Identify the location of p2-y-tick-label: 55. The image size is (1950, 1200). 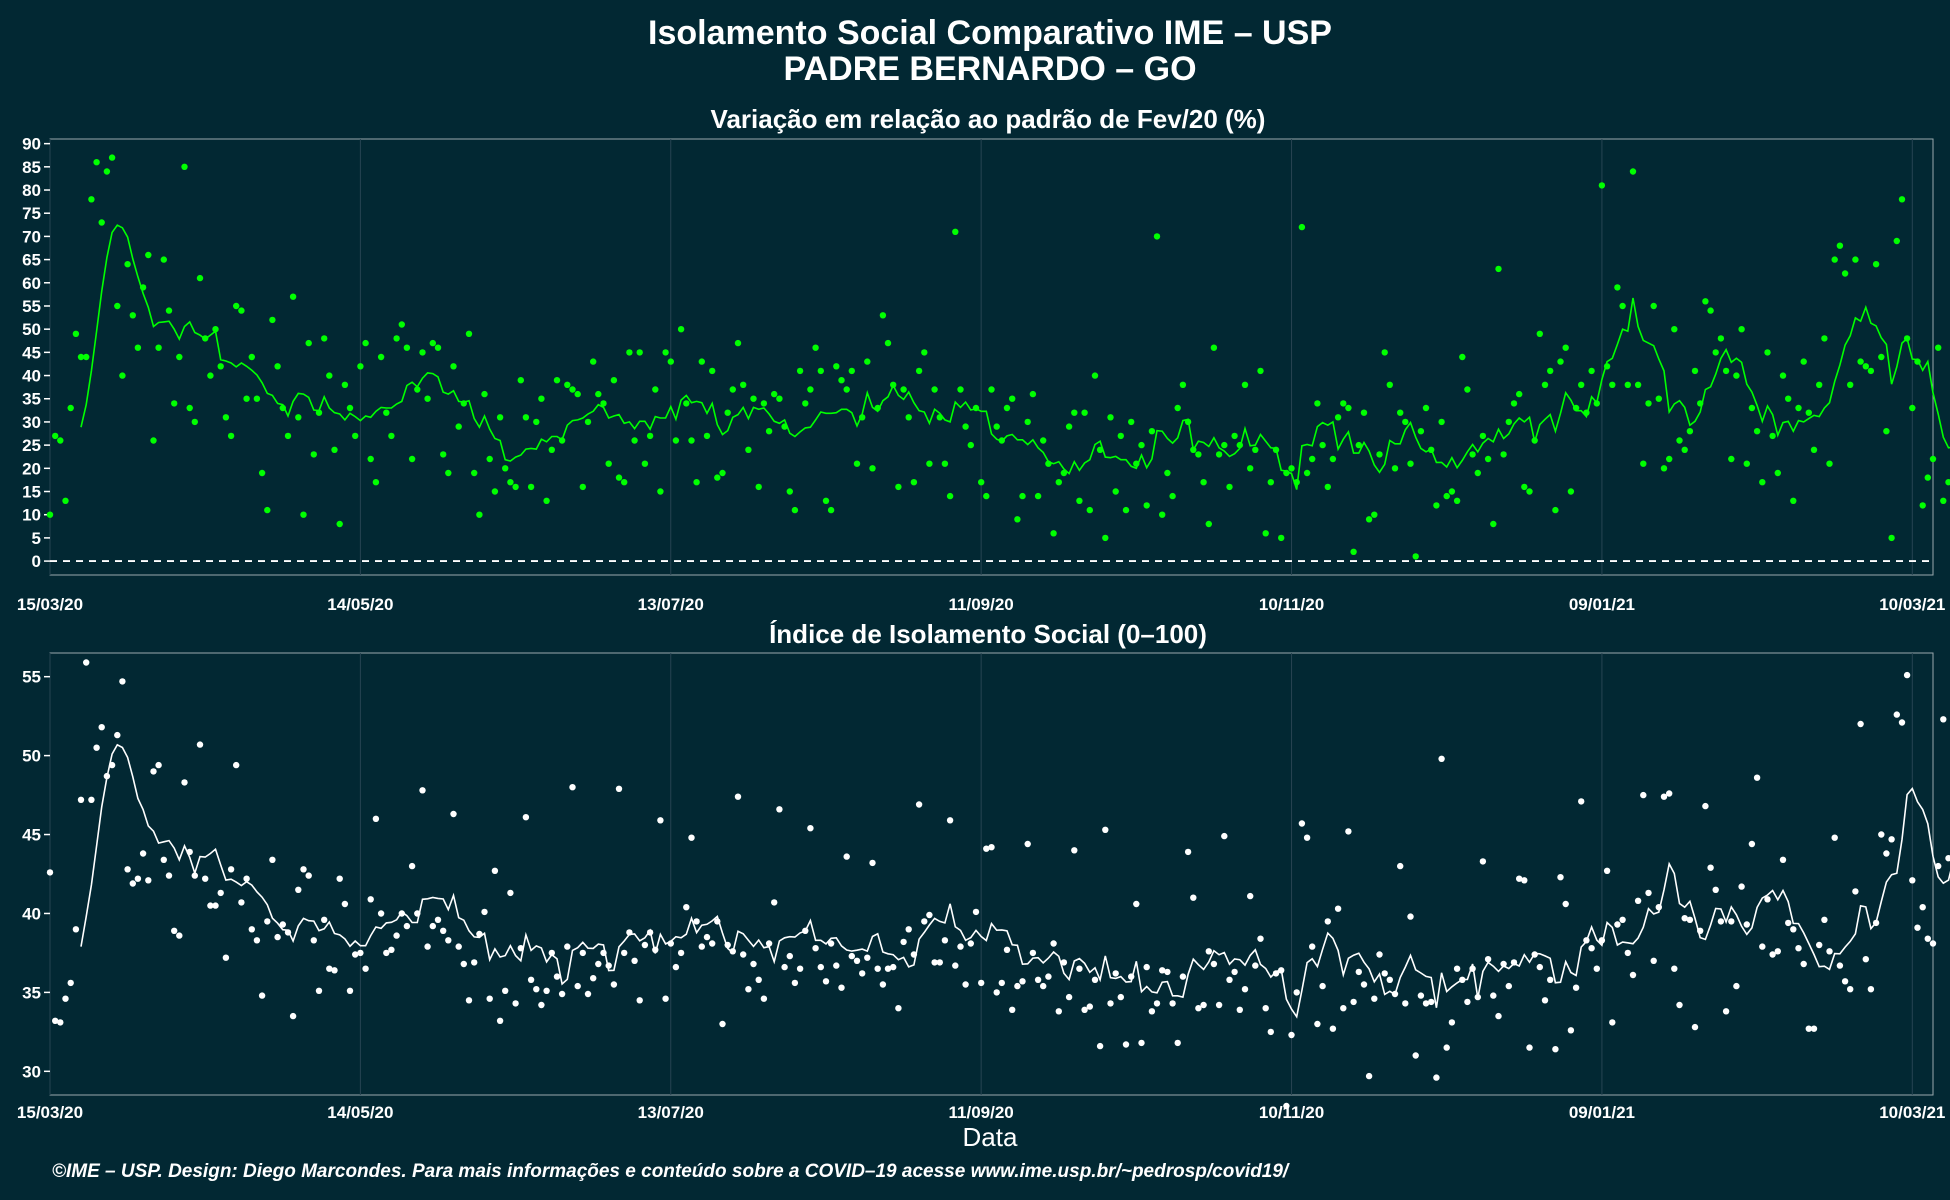
(31, 677).